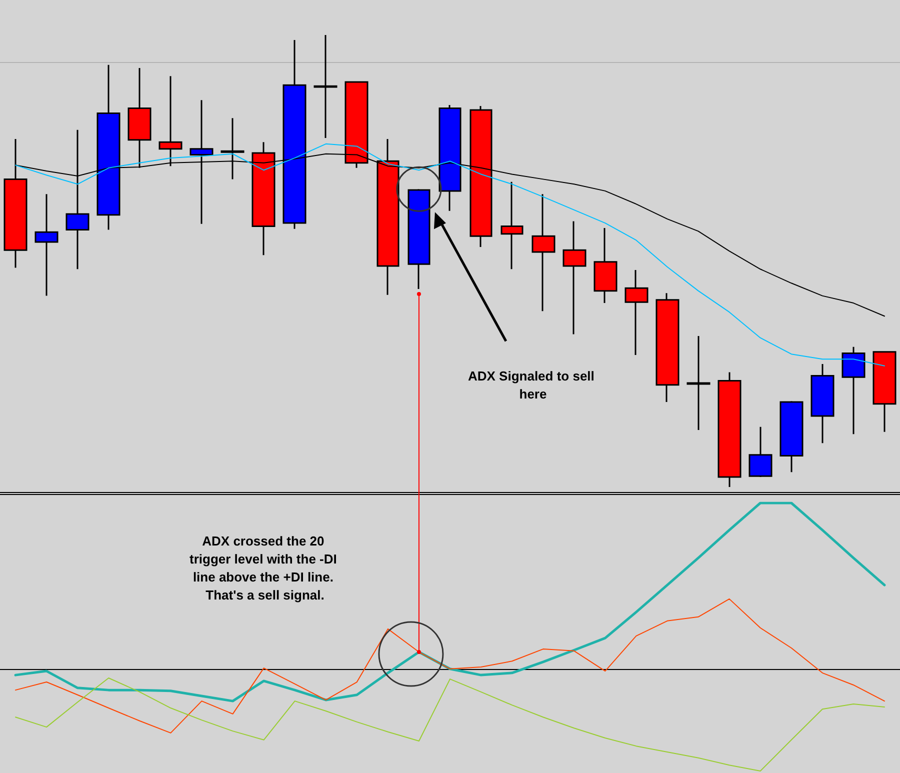 This screenshot has height=773, width=900. Describe the element at coordinates (533, 385) in the screenshot. I see `annotation: ADX Signaled to sell here` at that location.